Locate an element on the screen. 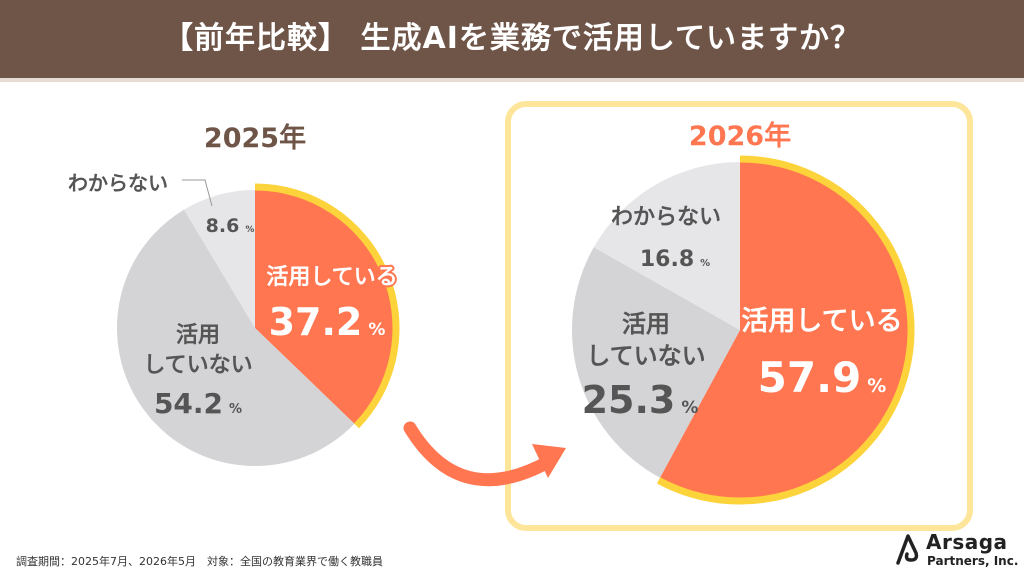 The width and height of the screenshot is (1024, 576). slice-value: 37.2% is located at coordinates (327, 322).